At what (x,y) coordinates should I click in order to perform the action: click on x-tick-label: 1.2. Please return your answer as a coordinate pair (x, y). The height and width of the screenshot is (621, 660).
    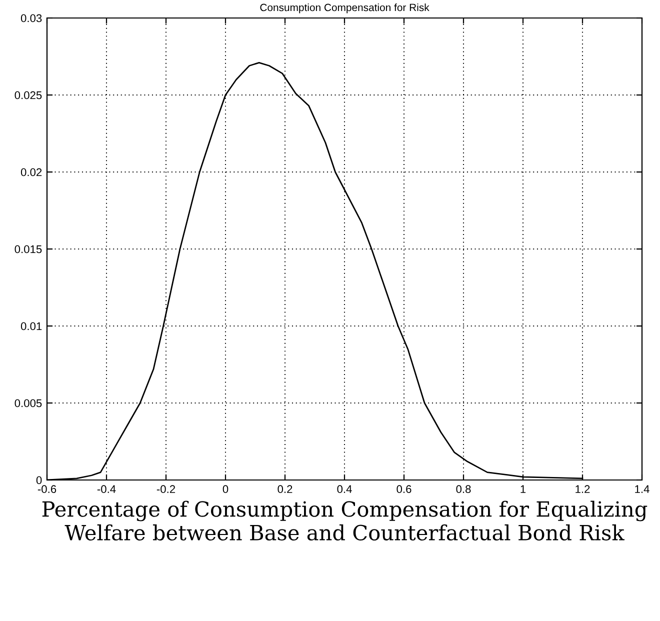
    Looking at the image, I should click on (583, 489).